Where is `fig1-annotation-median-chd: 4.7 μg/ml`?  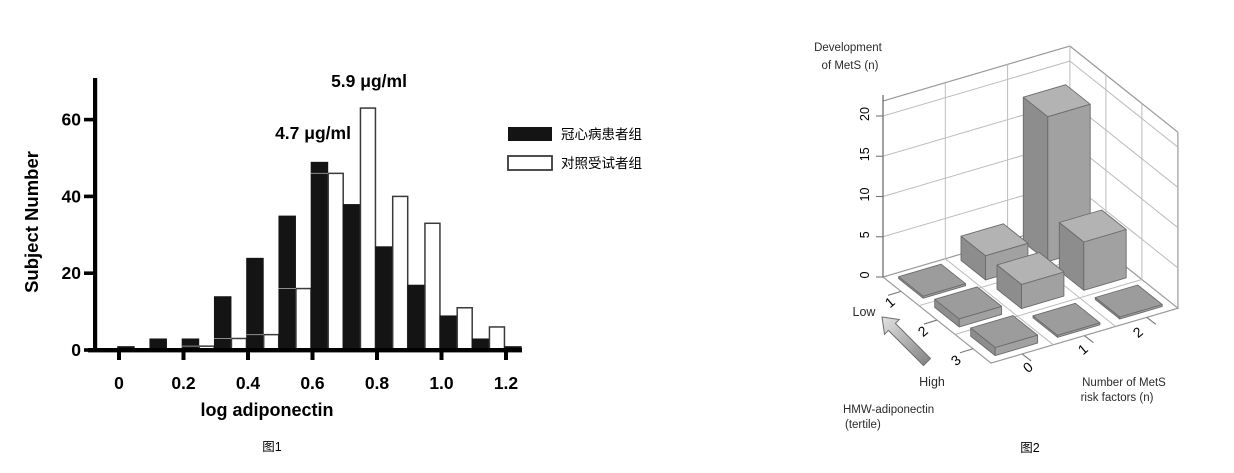 fig1-annotation-median-chd: 4.7 μg/ml is located at coordinates (313, 133).